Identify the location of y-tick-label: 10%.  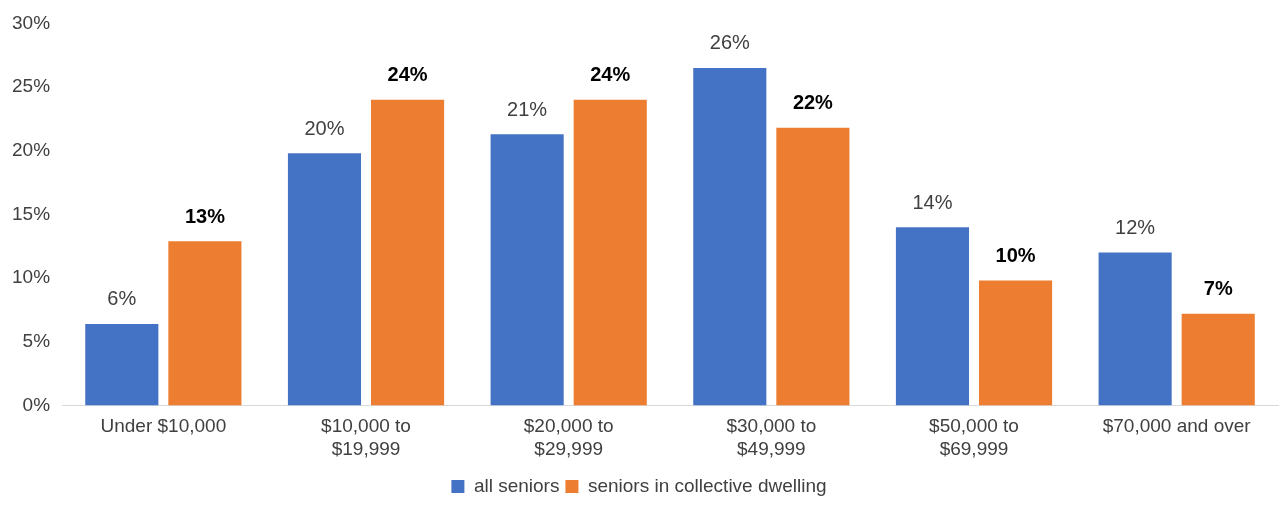
(31, 277).